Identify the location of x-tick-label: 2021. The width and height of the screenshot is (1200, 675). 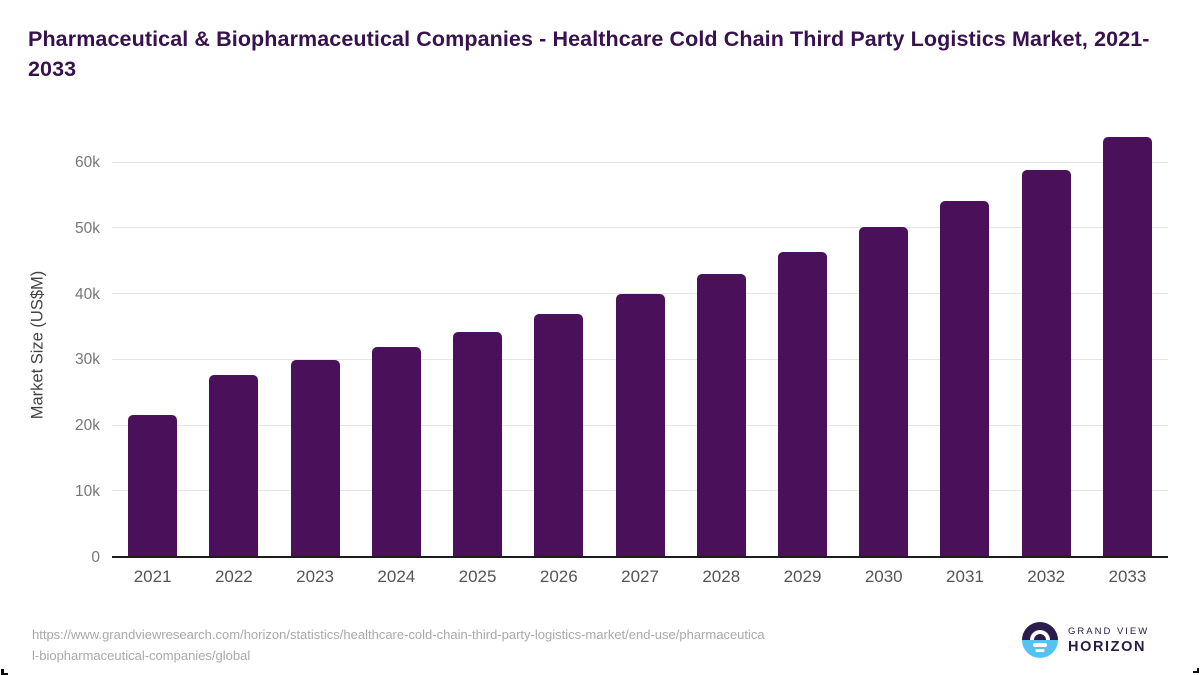
(152, 576).